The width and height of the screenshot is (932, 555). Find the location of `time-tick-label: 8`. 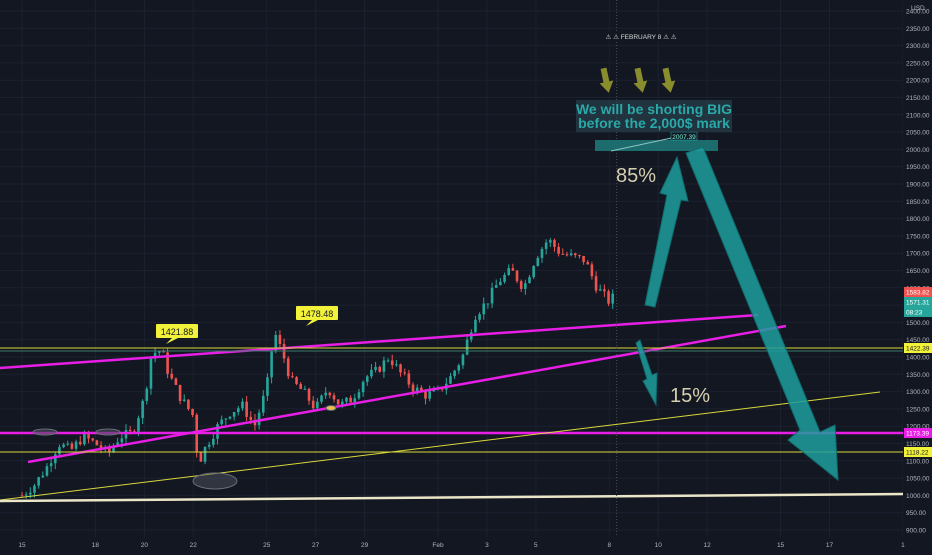

time-tick-label: 8 is located at coordinates (609, 545).